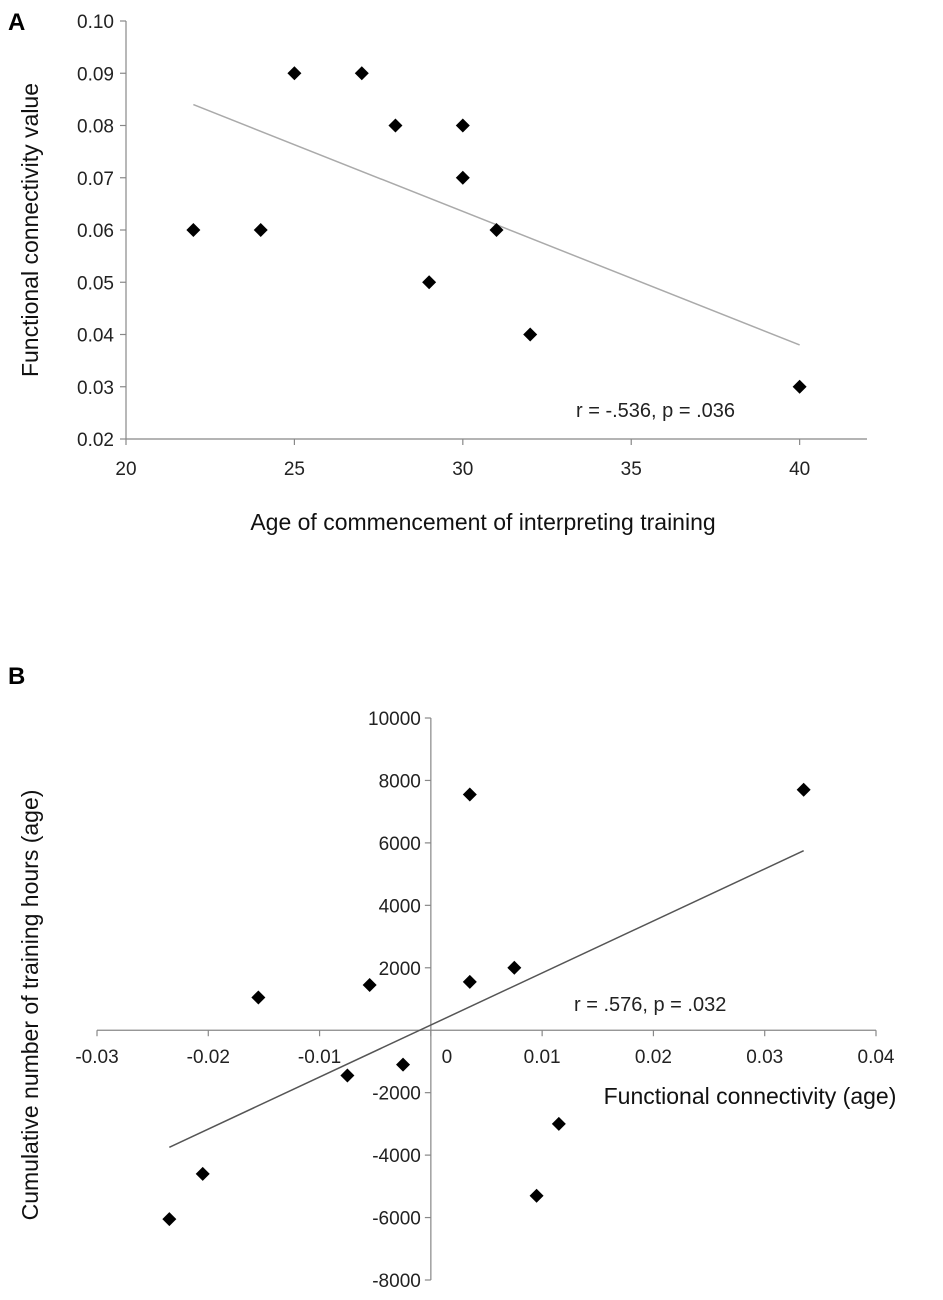  Describe the element at coordinates (319, 1057) in the screenshot. I see `x-tick-label: -0.01` at that location.